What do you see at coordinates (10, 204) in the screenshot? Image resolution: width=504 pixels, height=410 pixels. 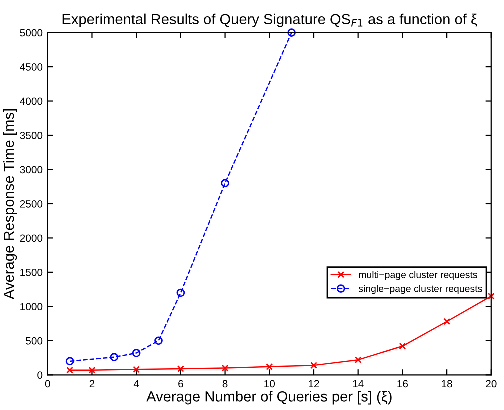 I see `y-axis-title: Average Response Time [ms]` at bounding box center [10, 204].